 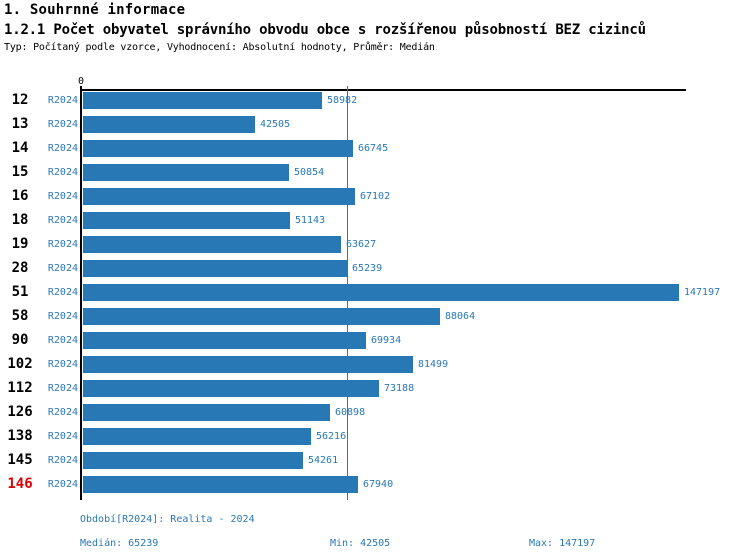 What do you see at coordinates (562, 543) in the screenshot?
I see `footer-max: Max: 147197` at bounding box center [562, 543].